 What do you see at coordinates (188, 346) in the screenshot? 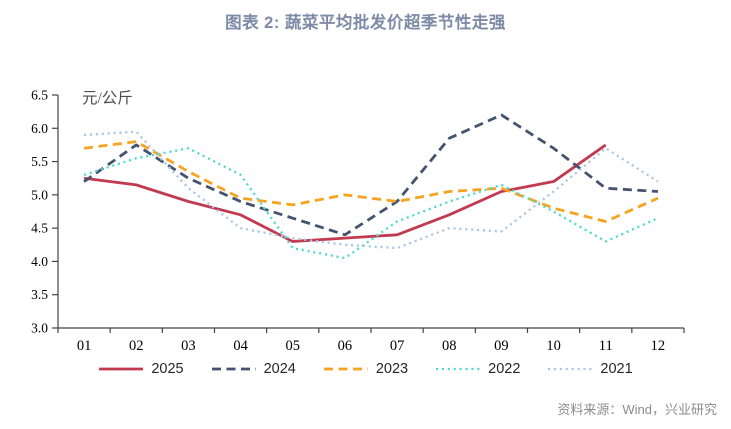
I see `x-axis-tick-label: 03` at bounding box center [188, 346].